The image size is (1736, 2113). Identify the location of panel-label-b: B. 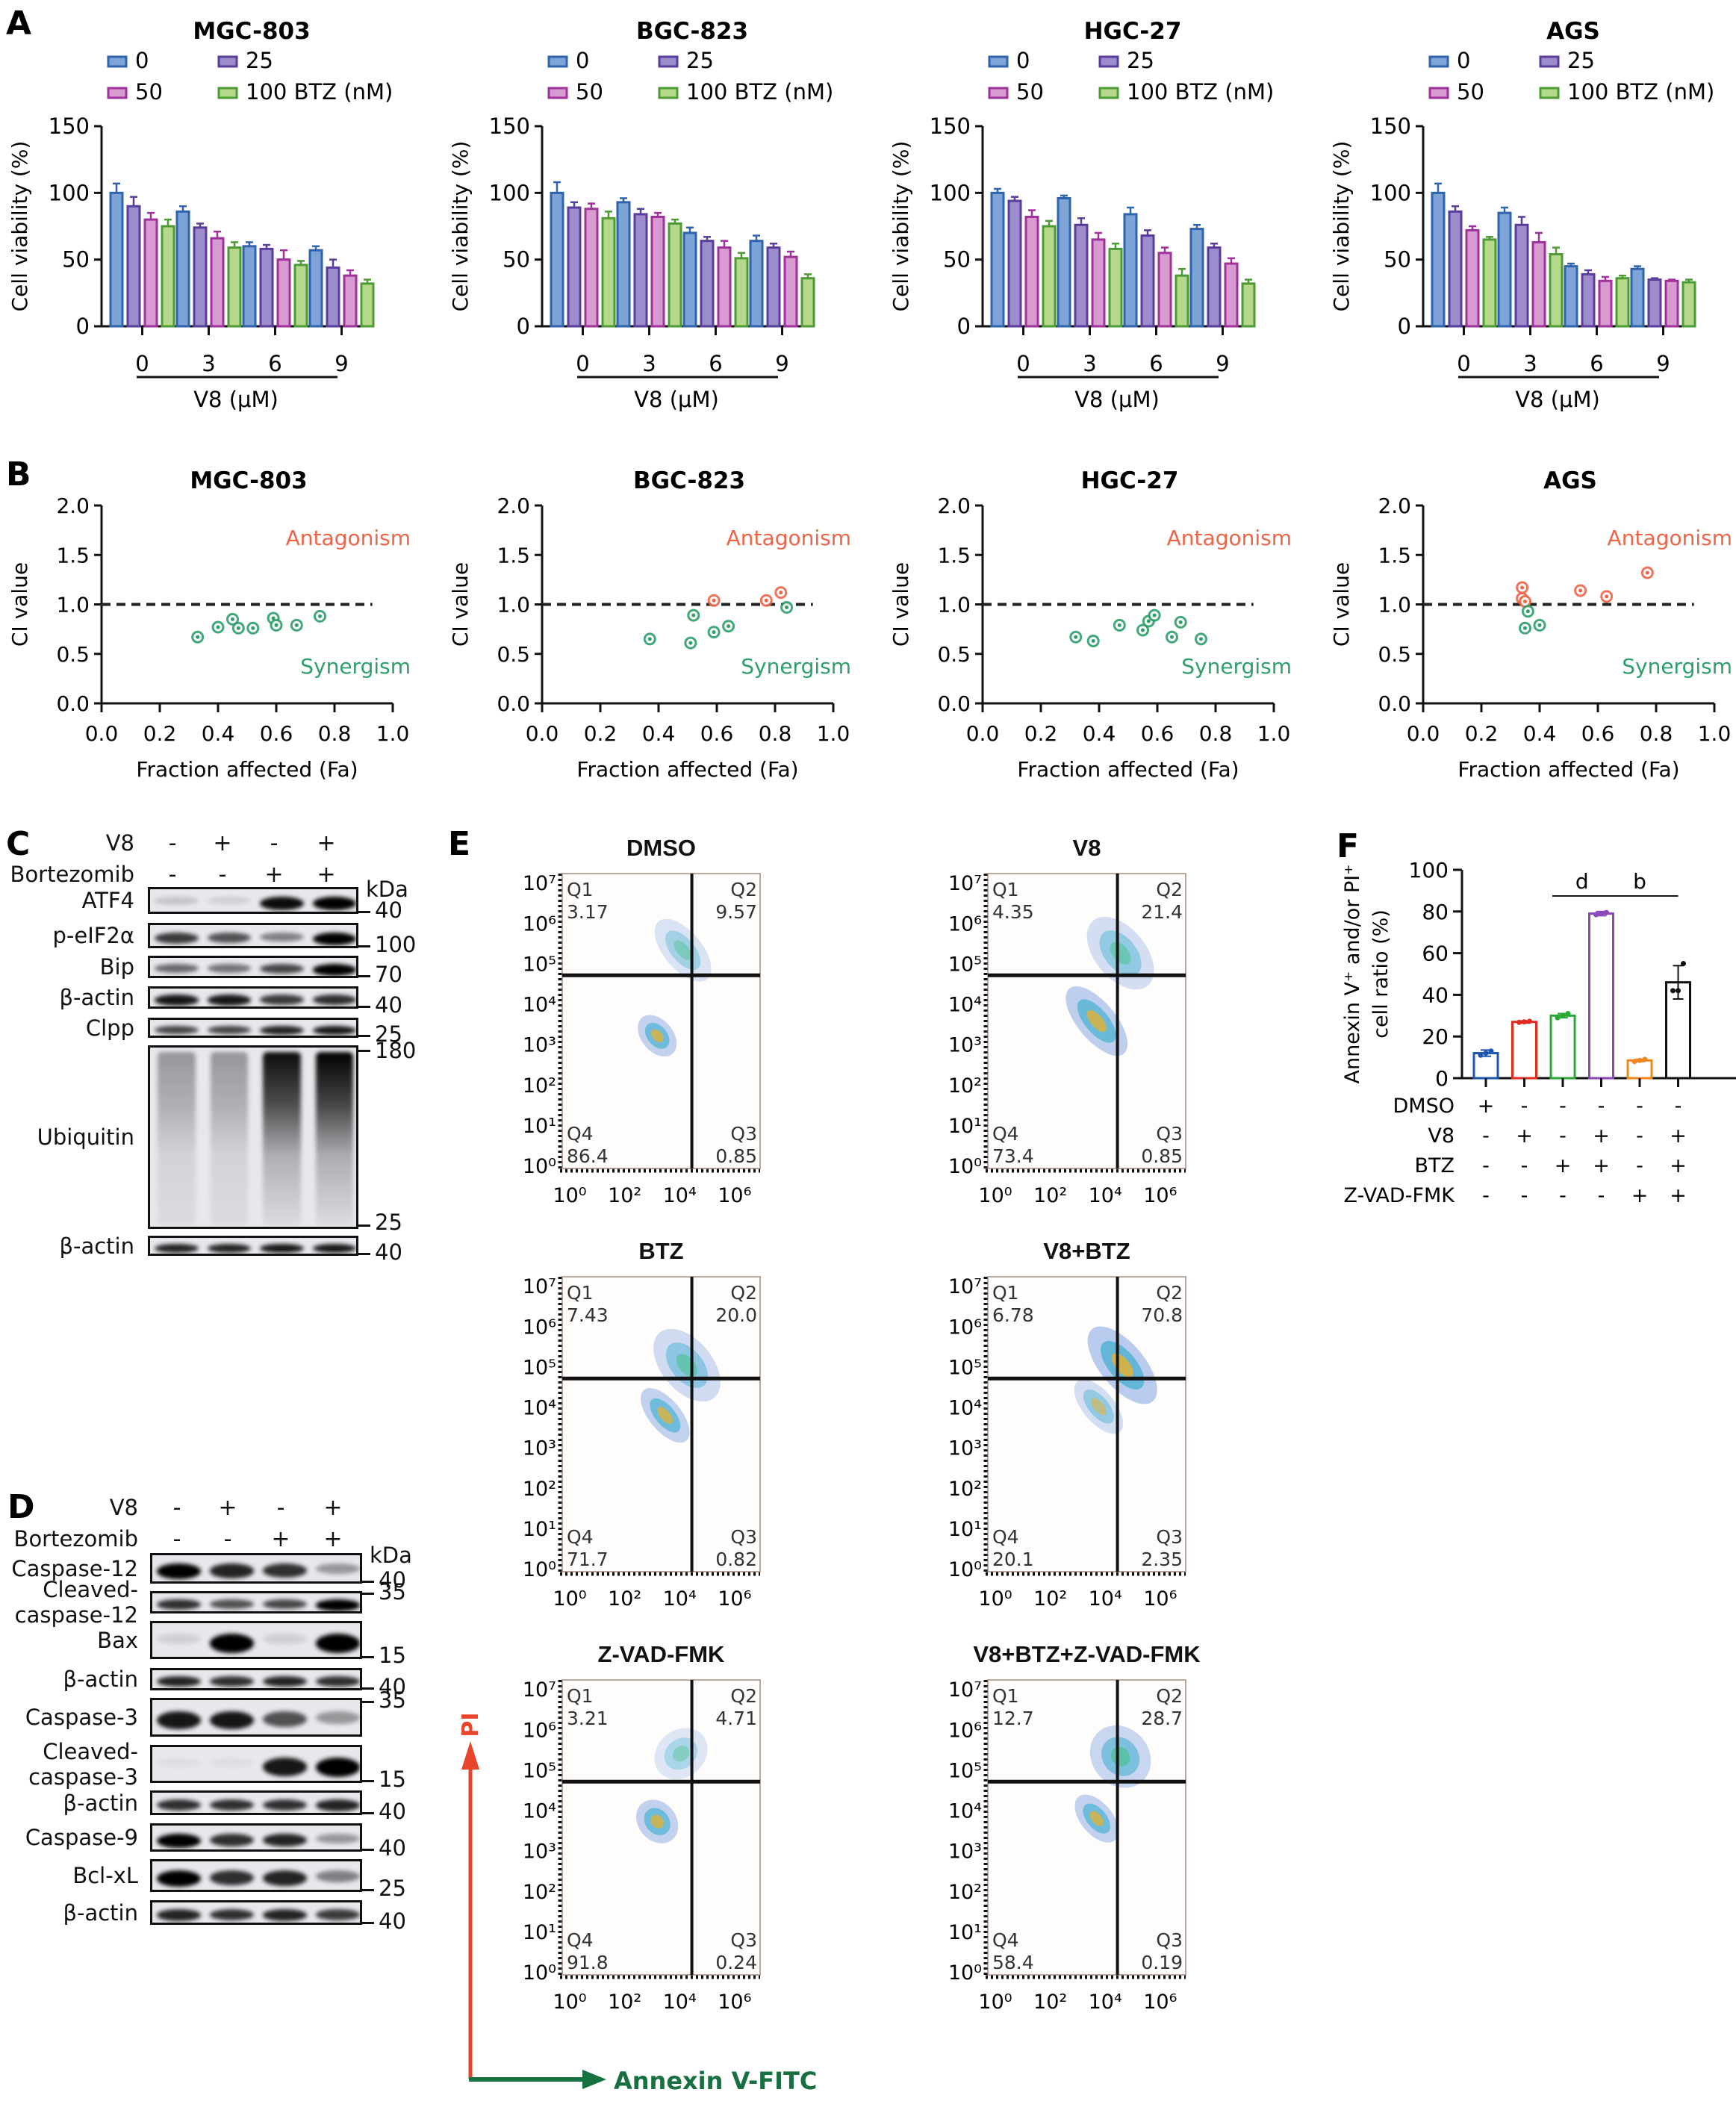
(18, 474).